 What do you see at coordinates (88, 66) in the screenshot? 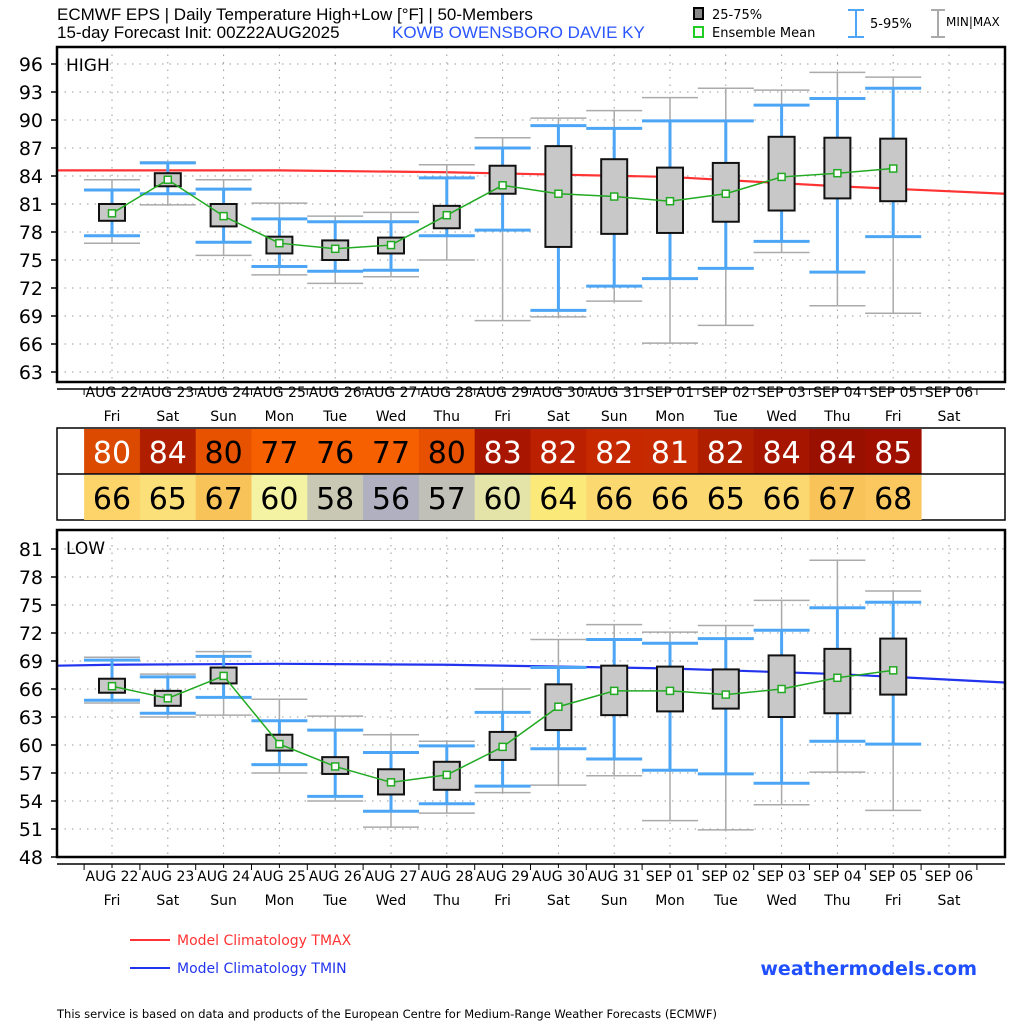
I see `panel-label: HIGH` at bounding box center [88, 66].